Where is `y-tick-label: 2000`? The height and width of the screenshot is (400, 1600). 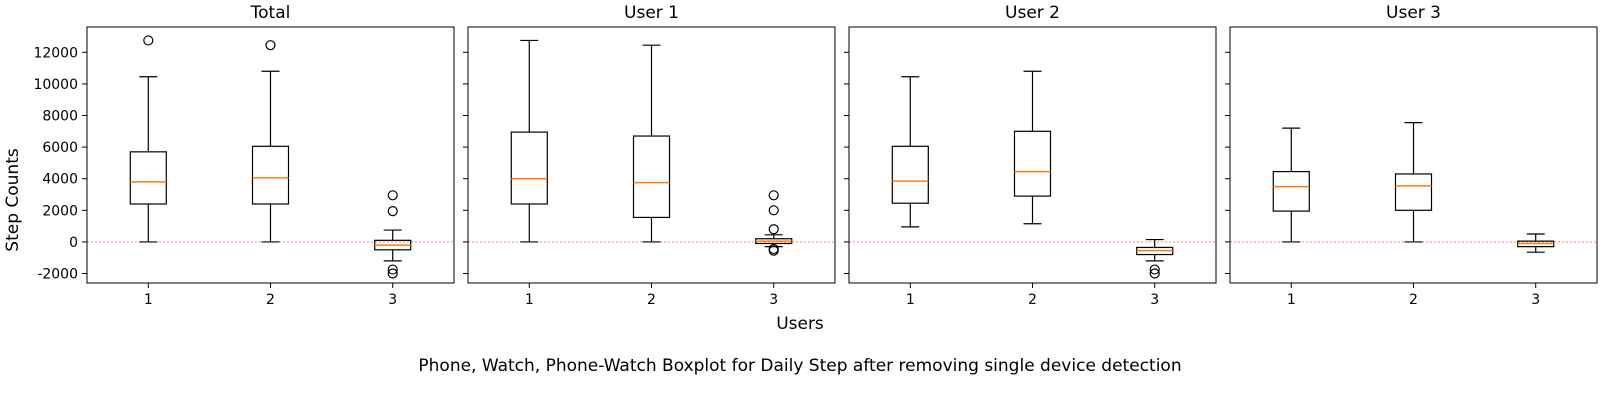 y-tick-label: 2000 is located at coordinates (60, 211).